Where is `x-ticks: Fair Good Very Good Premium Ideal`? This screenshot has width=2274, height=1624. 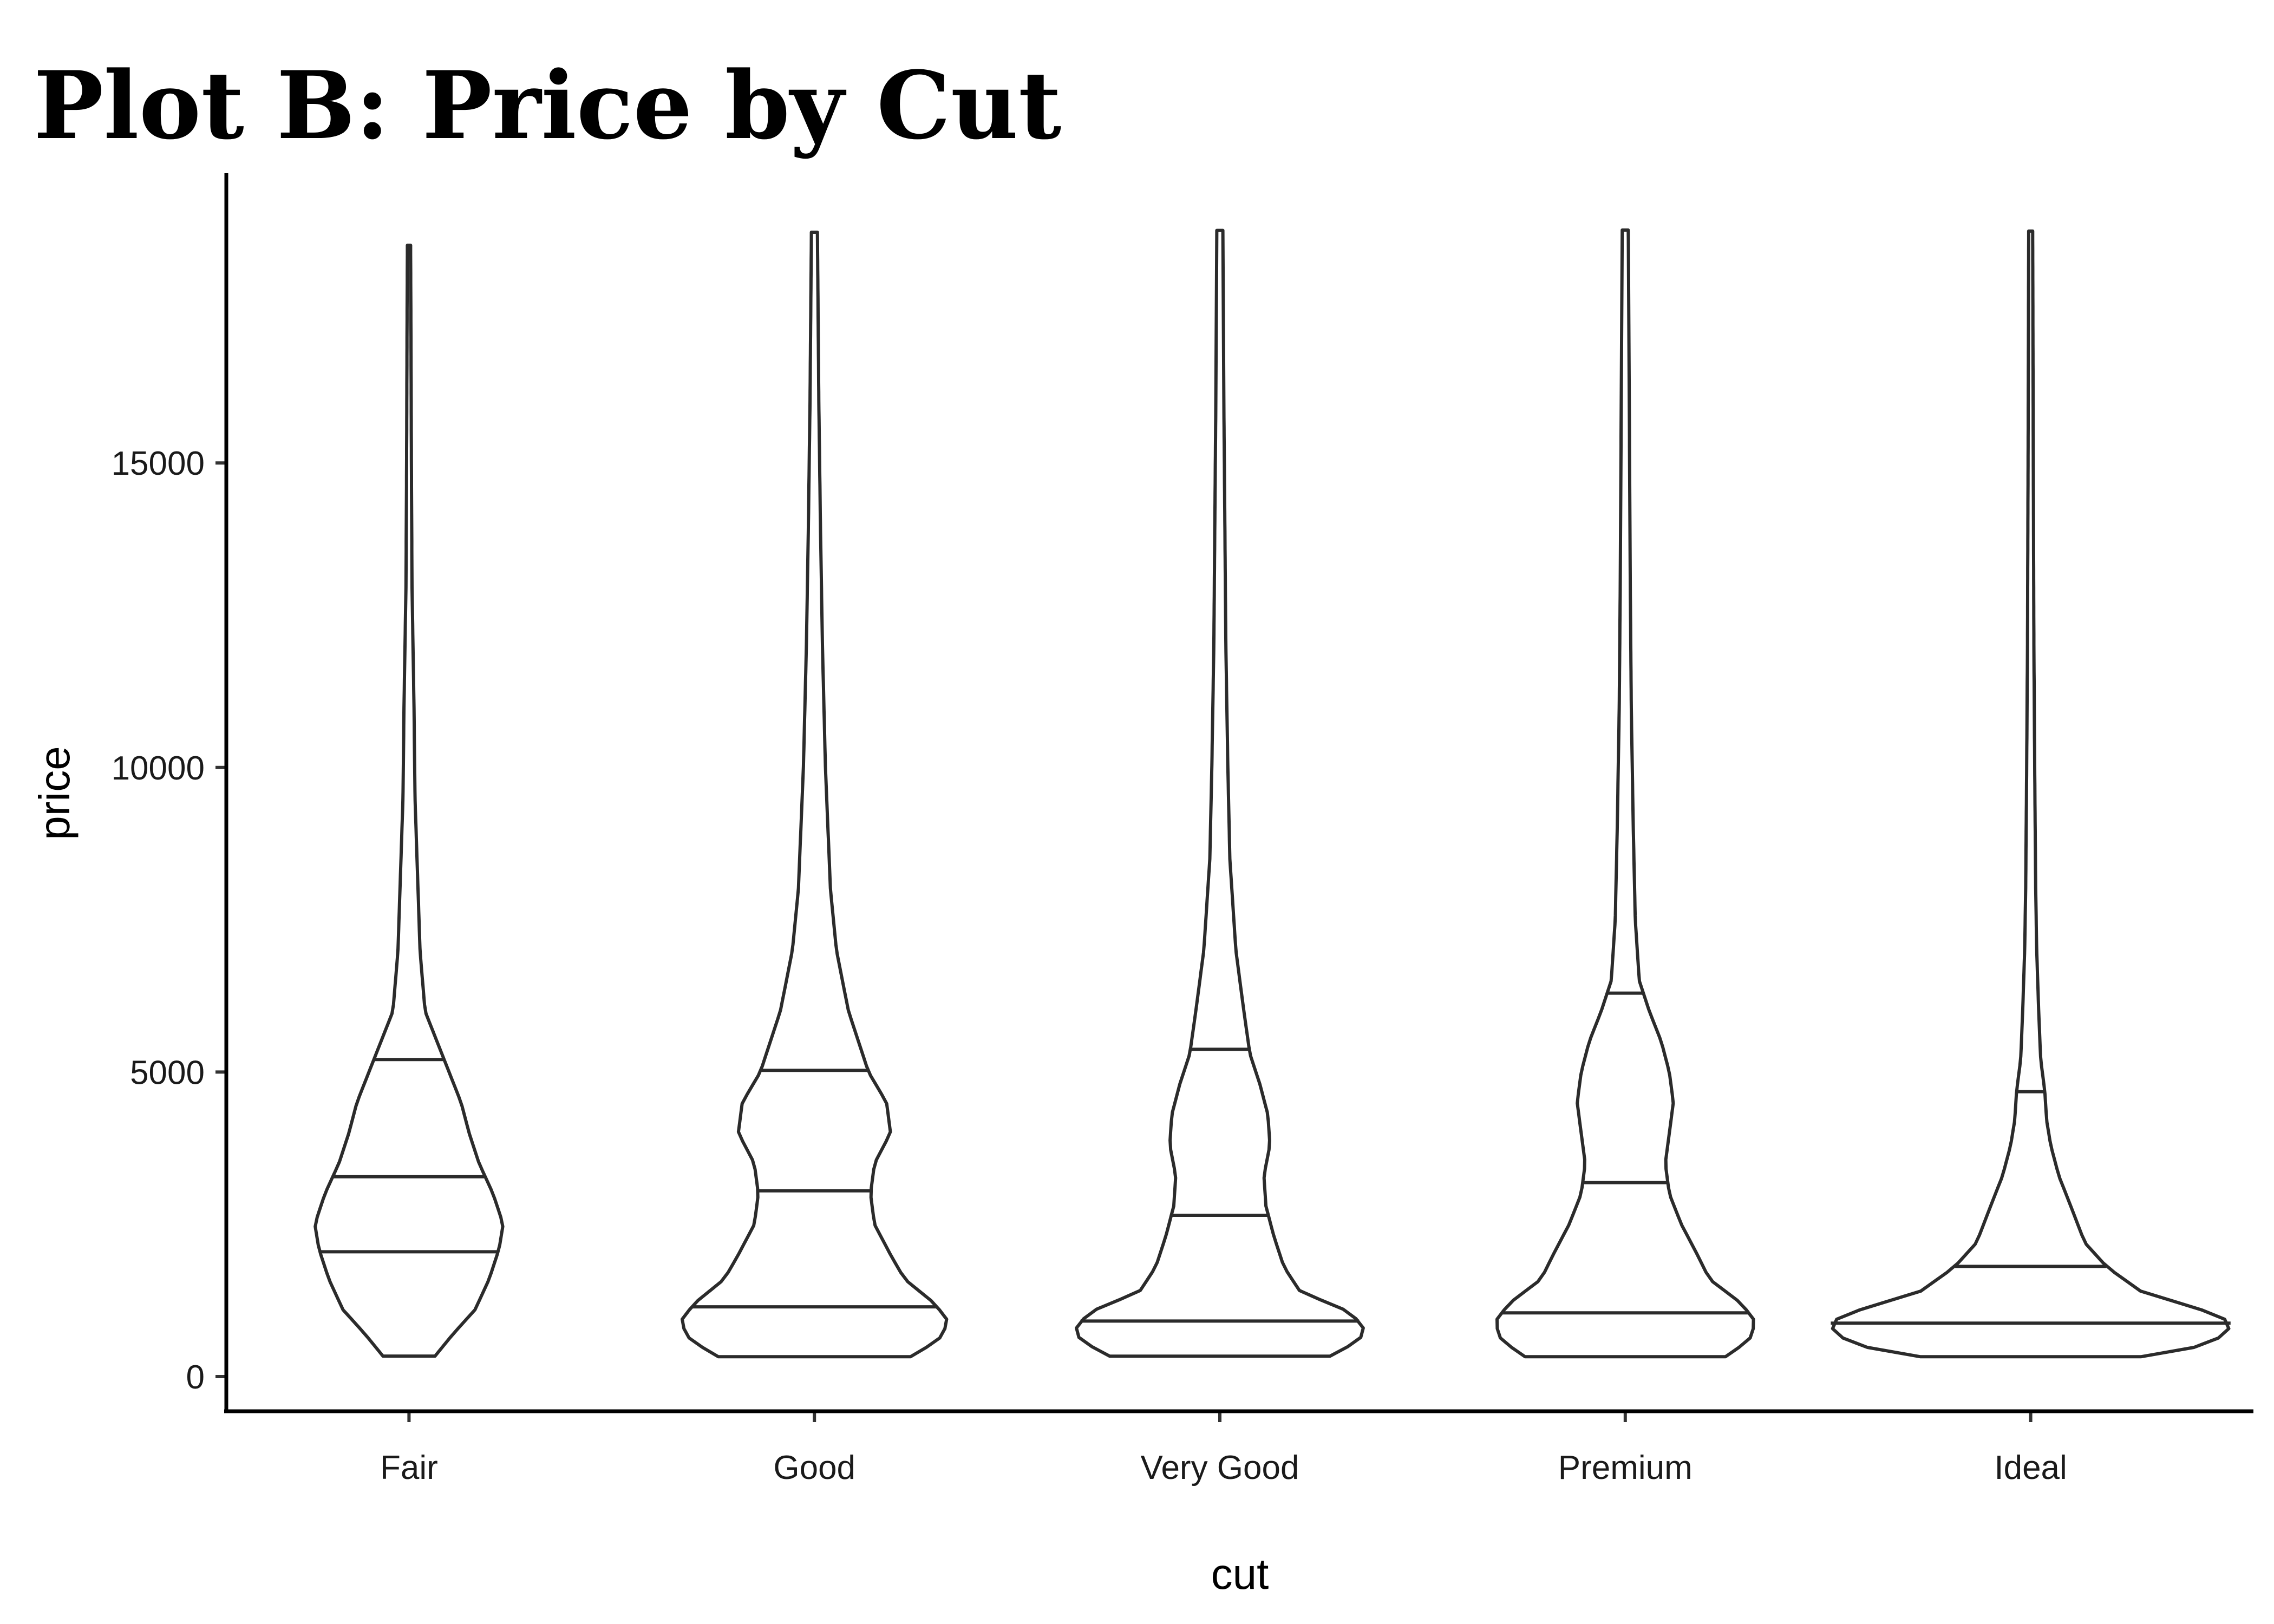
x-ticks: Fair Good Very Good Premium Ideal is located at coordinates (1224, 1449).